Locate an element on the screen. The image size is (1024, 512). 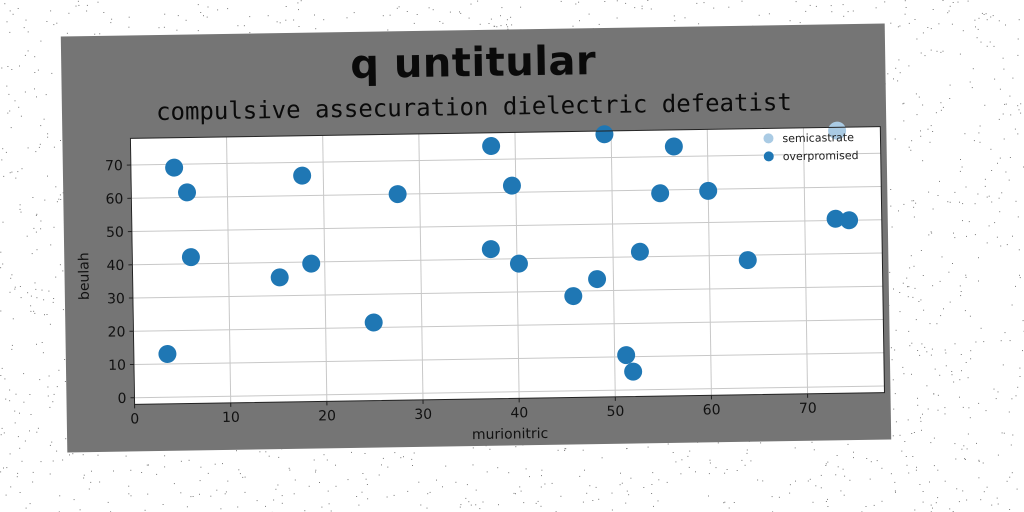
x-tick-label: 10 is located at coordinates (231, 418).